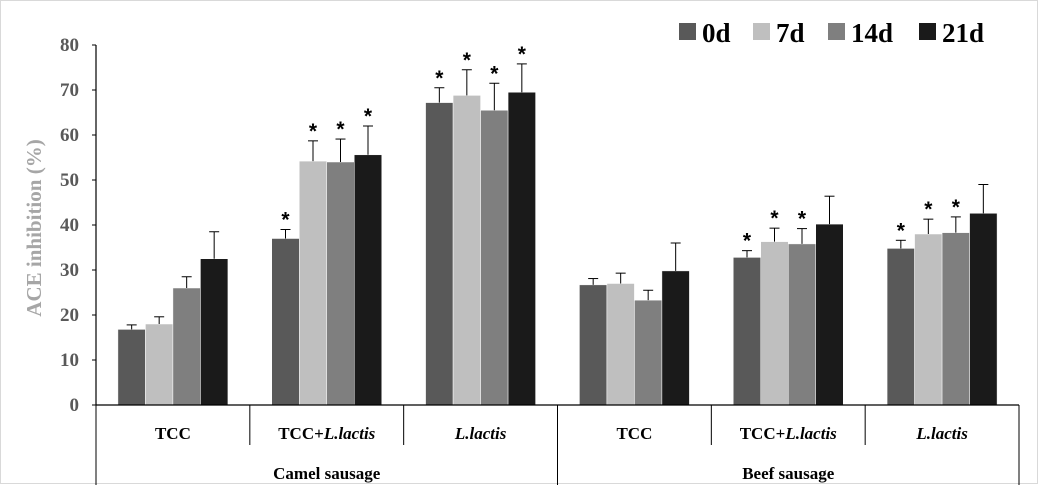  Describe the element at coordinates (327, 473) in the screenshot. I see `group-label: Camel sausage` at that location.